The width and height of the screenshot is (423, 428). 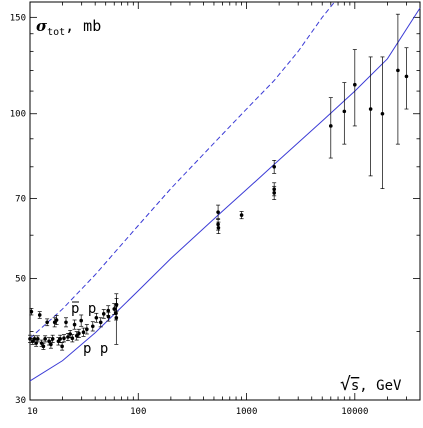 What do you see at coordinates (83, 309) in the screenshot?
I see `pbar-p-annotation: p p` at bounding box center [83, 309].